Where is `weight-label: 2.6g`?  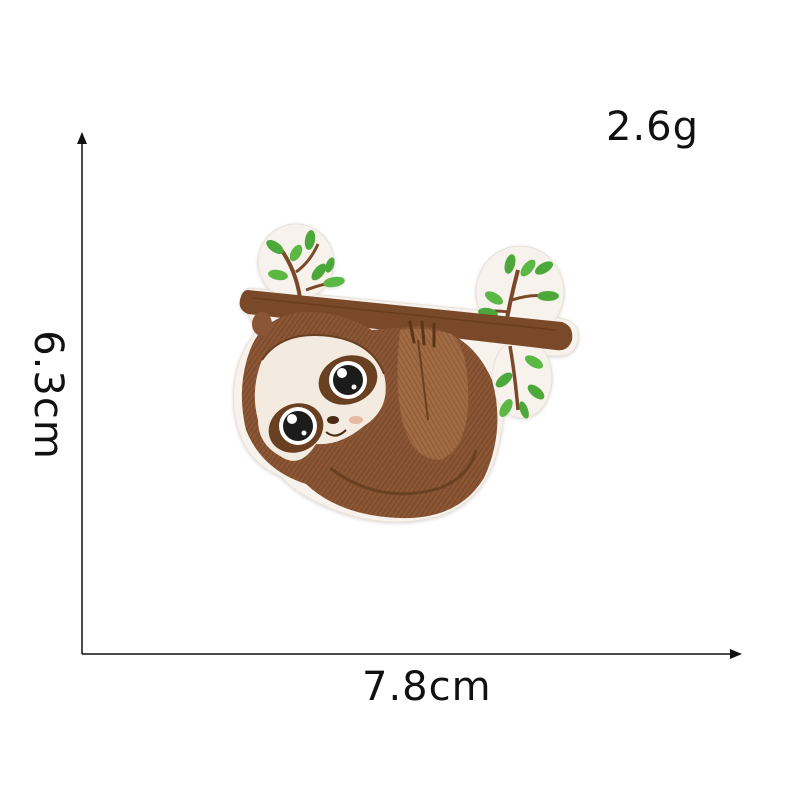 weight-label: 2.6g is located at coordinates (653, 127).